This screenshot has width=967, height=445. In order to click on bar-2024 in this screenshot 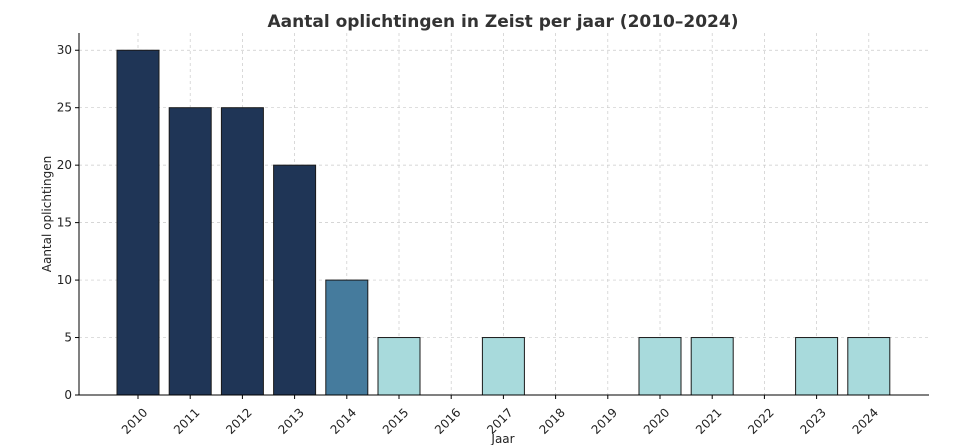, I will do `click(869, 366)`.